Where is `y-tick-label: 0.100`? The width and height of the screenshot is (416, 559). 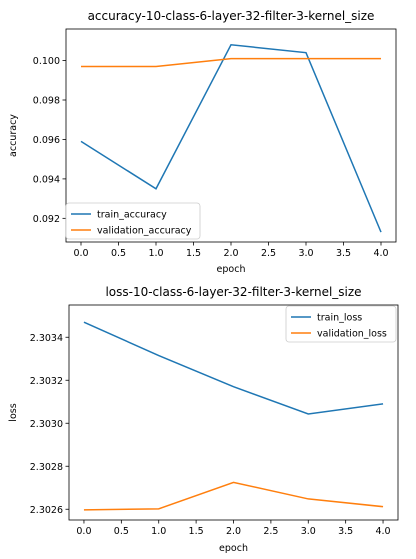
y-tick-label: 0.100 is located at coordinates (46, 61).